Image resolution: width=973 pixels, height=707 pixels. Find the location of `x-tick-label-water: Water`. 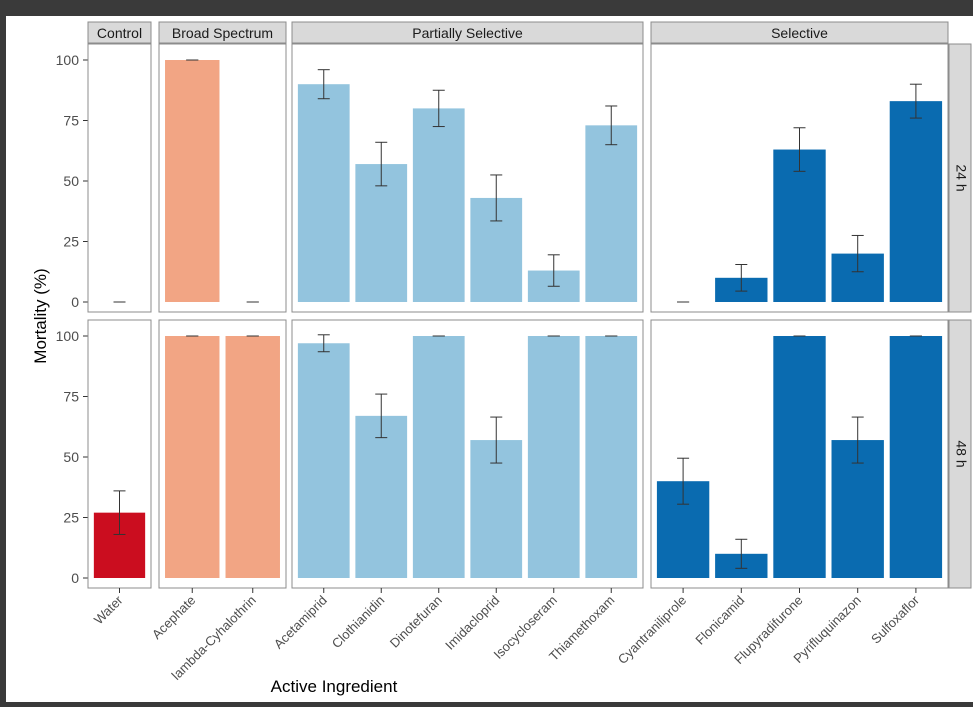

x-tick-label-water: Water is located at coordinates (108, 609).